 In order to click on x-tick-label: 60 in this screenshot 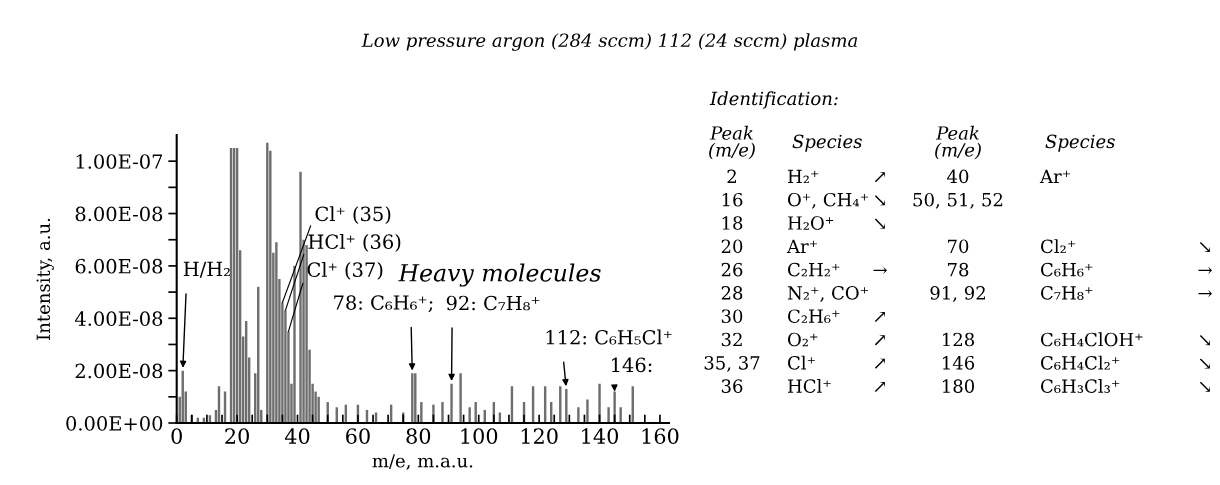, I will do `click(358, 436)`.